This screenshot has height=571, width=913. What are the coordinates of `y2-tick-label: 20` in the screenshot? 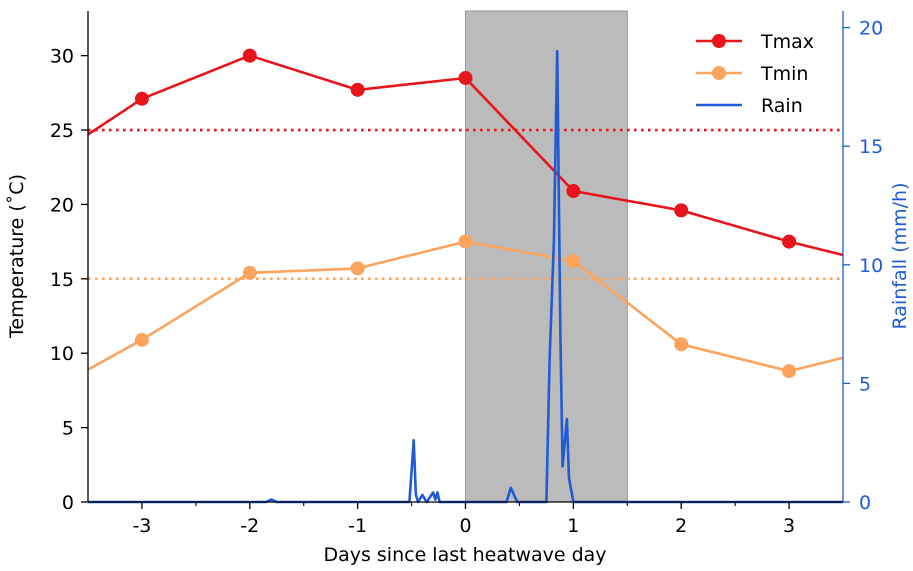 It's located at (871, 29).